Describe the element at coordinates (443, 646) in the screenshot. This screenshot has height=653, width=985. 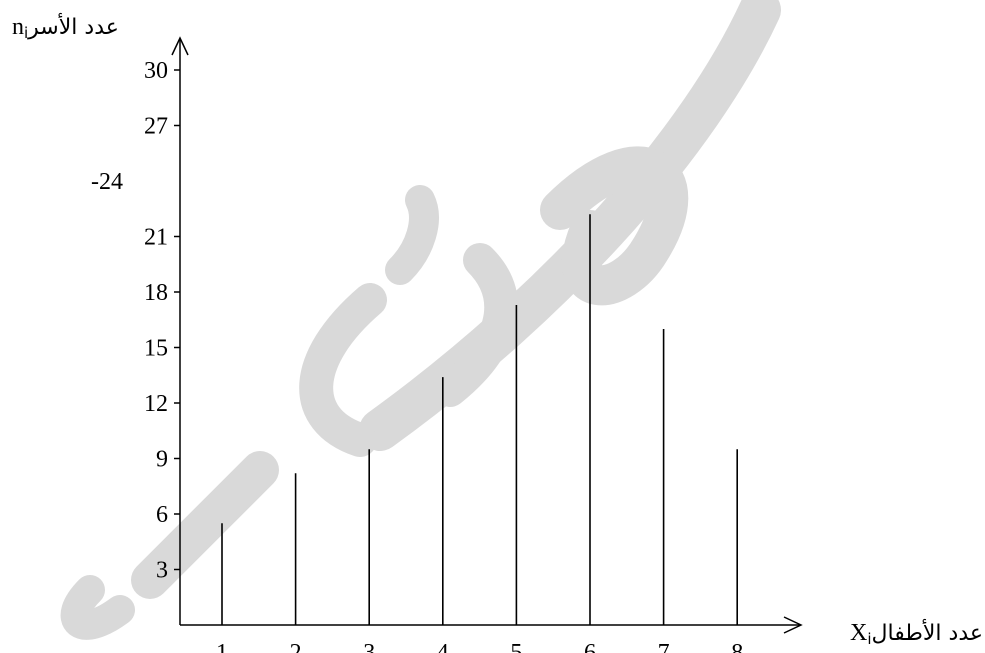
I see `x-tick-label: 4` at that location.